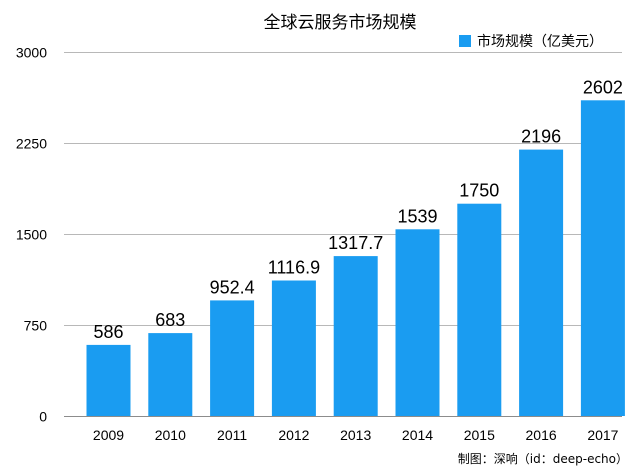 The image size is (640, 475). I want to click on legend: 市场规模（亿美元）, so click(531, 41).